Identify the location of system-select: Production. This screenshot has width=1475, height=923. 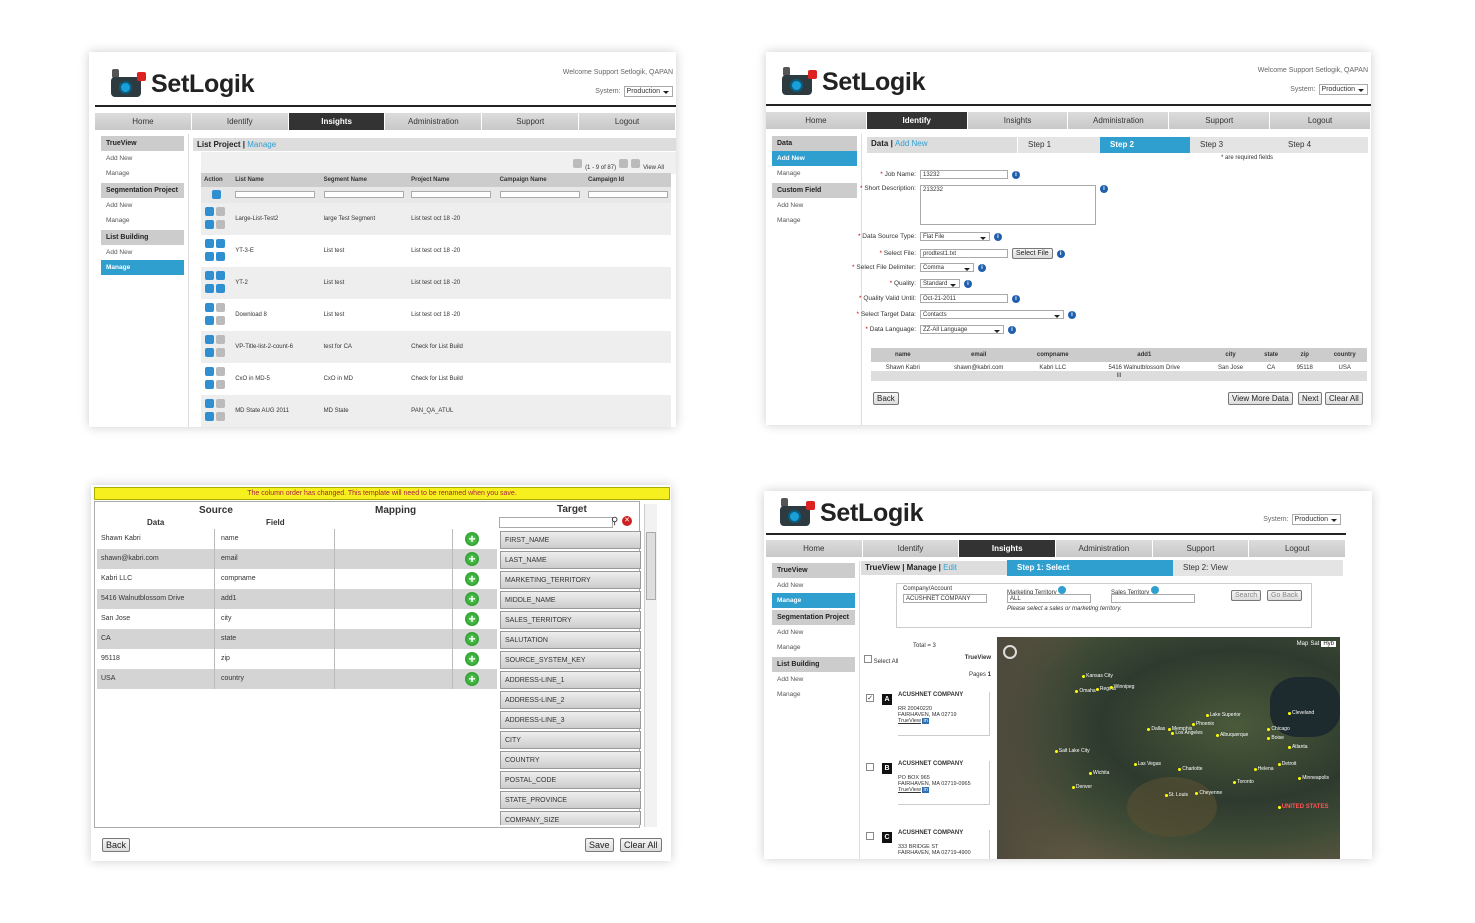
(1316, 519).